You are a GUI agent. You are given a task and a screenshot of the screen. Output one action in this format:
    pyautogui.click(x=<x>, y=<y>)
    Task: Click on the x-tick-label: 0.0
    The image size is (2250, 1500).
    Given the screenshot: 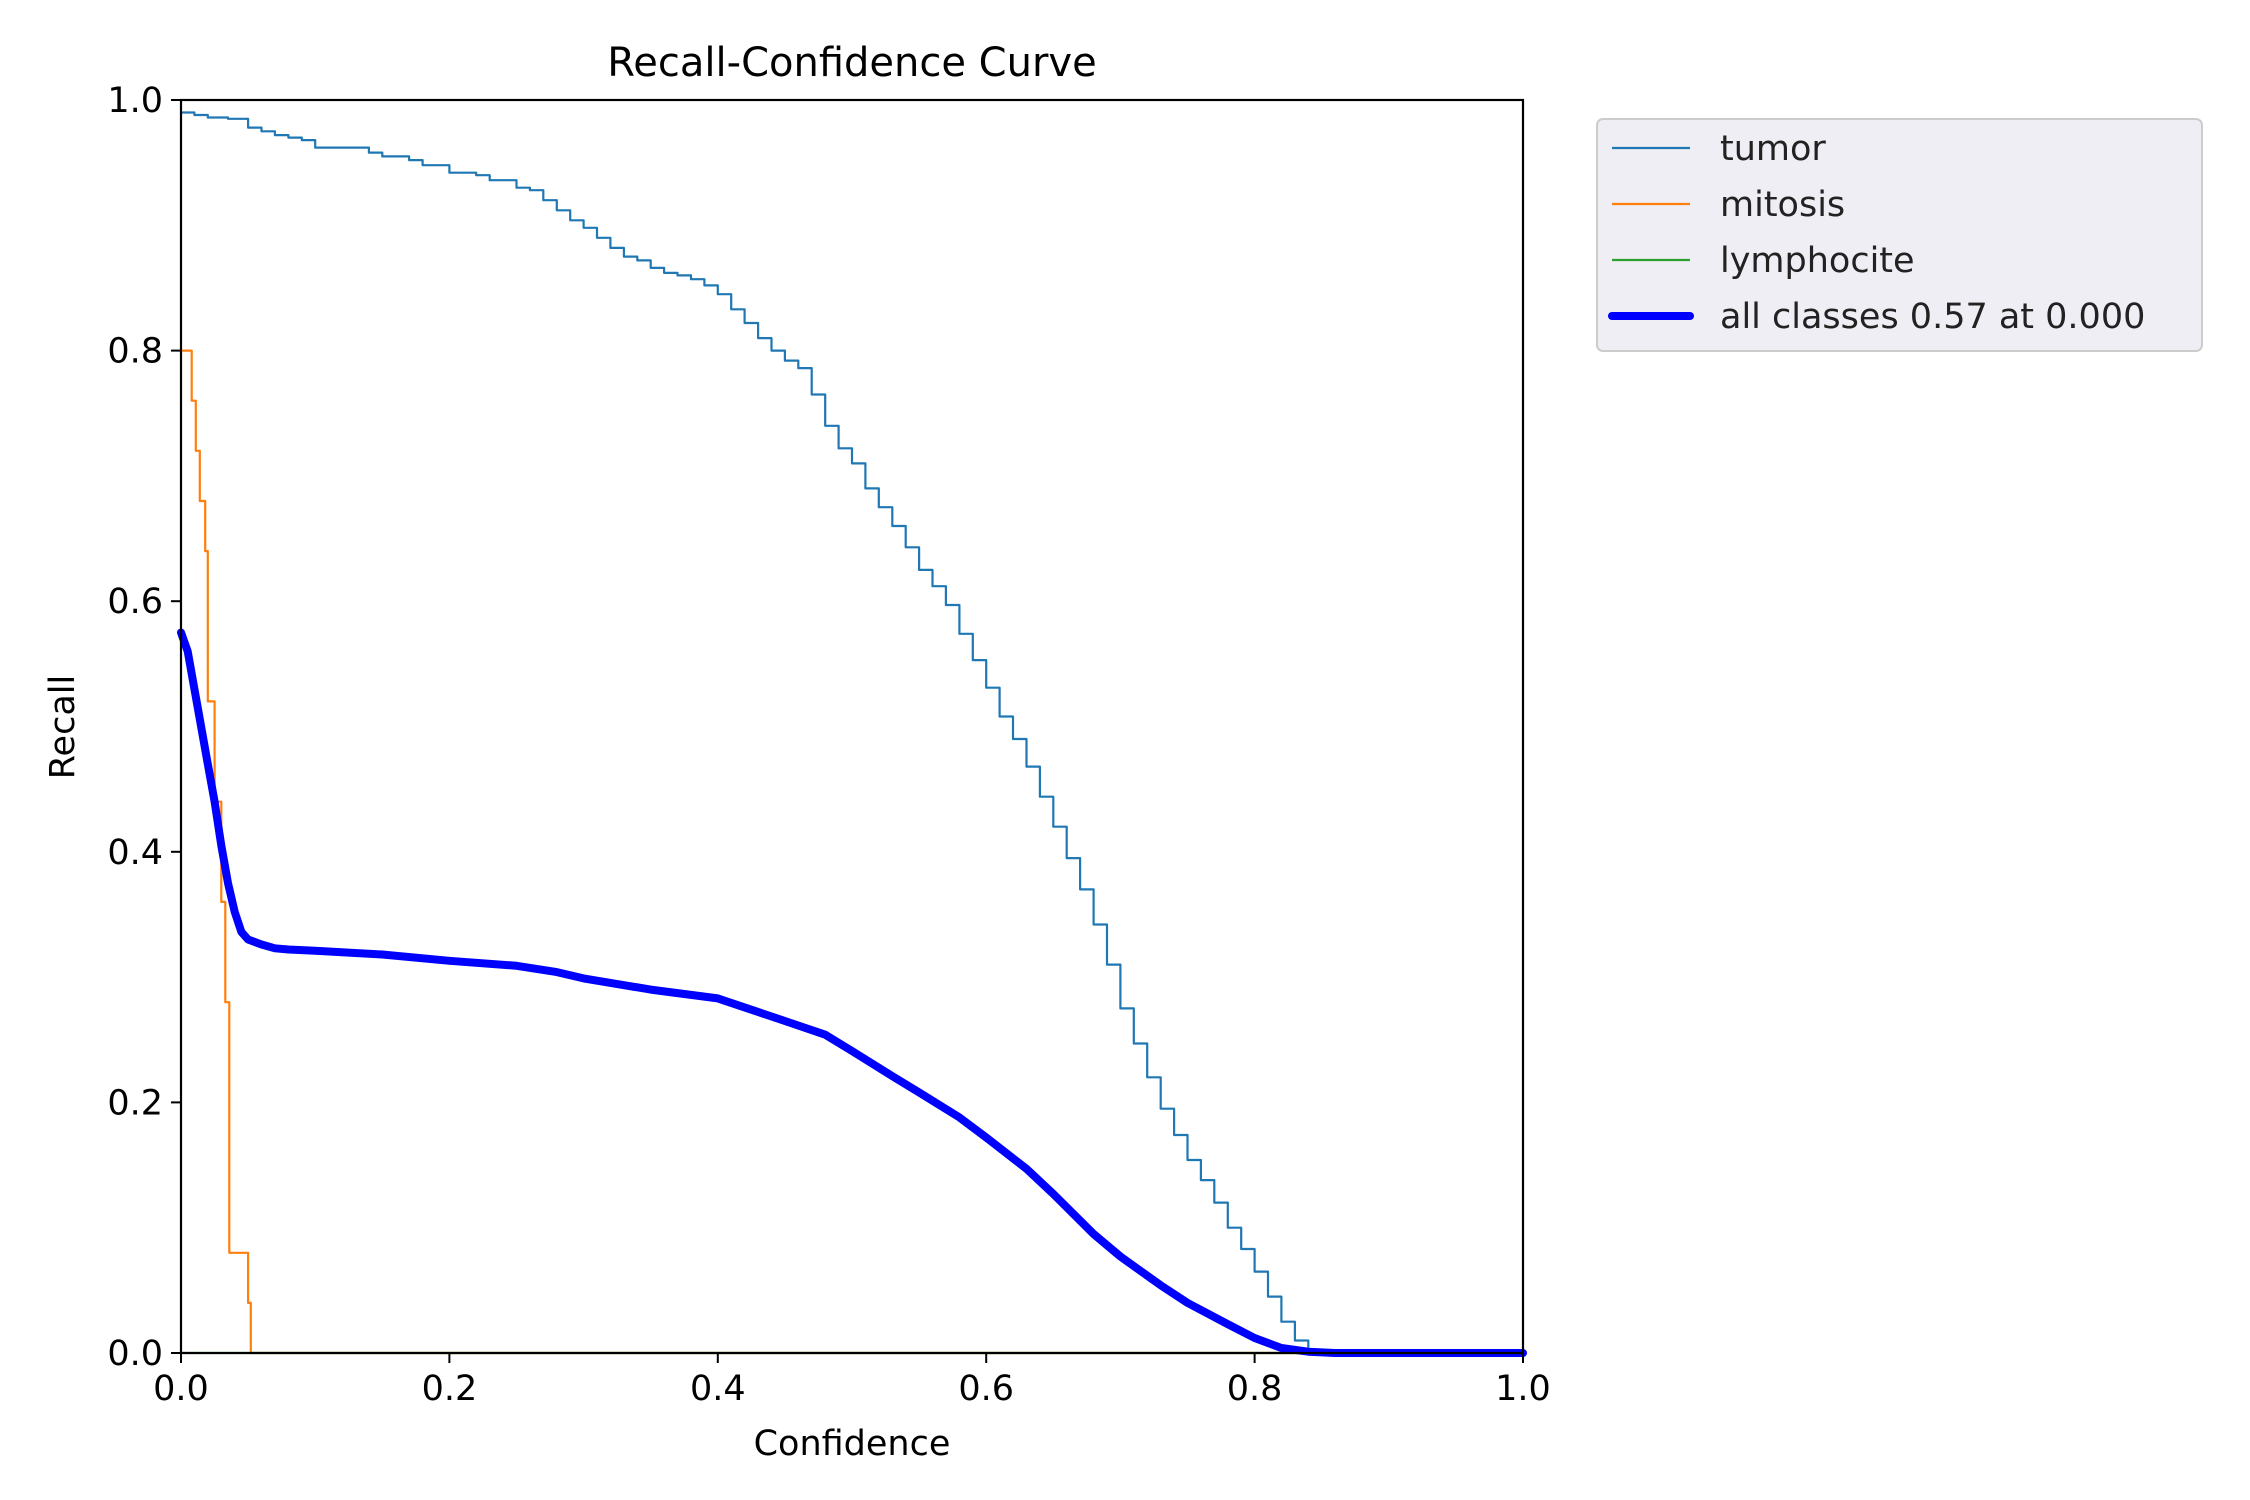 What is the action you would take?
    pyautogui.click(x=181, y=1389)
    